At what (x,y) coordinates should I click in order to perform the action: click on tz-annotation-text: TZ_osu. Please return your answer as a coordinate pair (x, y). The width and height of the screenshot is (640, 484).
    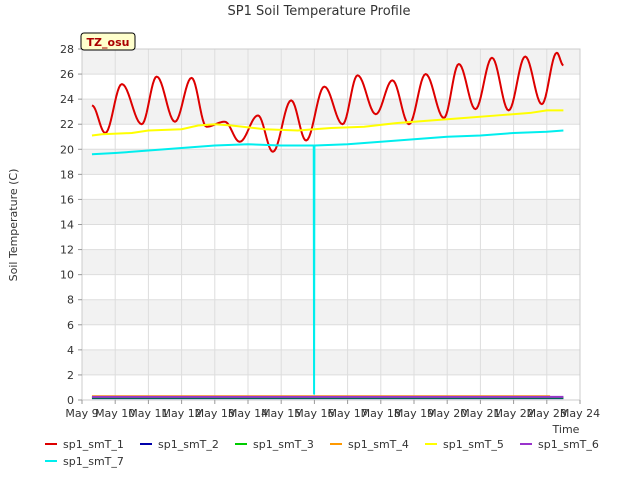
    Looking at the image, I should click on (108, 42).